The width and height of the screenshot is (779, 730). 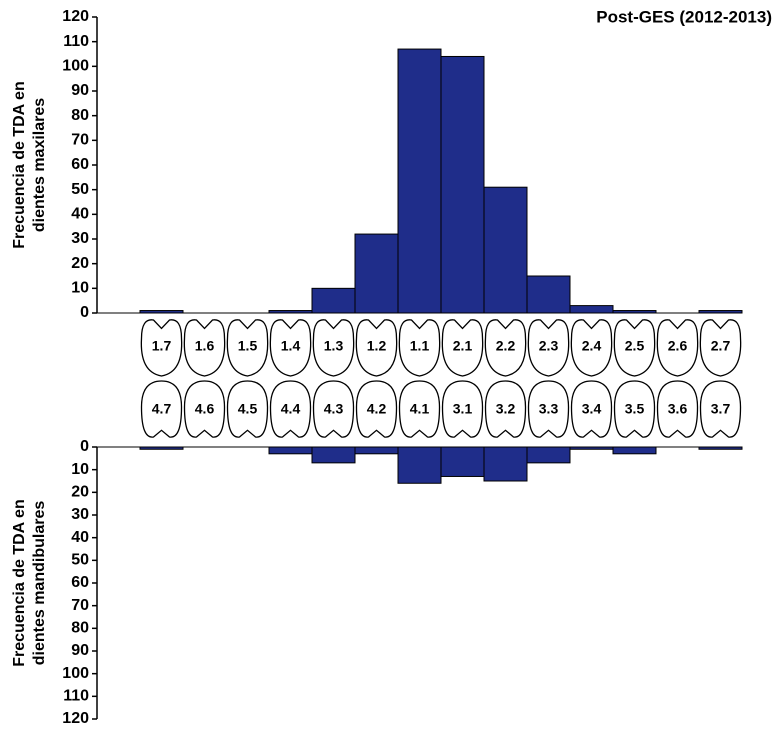 I want to click on x-tick-label: 3.1, so click(x=463, y=409).